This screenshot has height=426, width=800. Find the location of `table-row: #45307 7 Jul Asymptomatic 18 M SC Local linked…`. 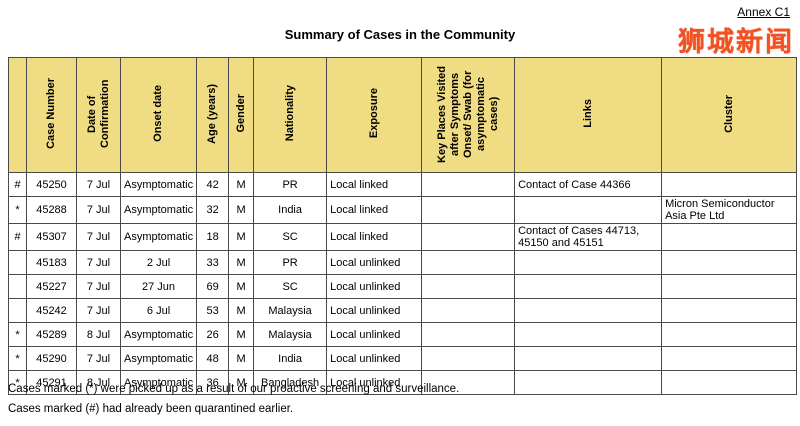

table-row: #45307 7 Jul Asymptomatic 18 M SC Local linked… is located at coordinates (403, 237).